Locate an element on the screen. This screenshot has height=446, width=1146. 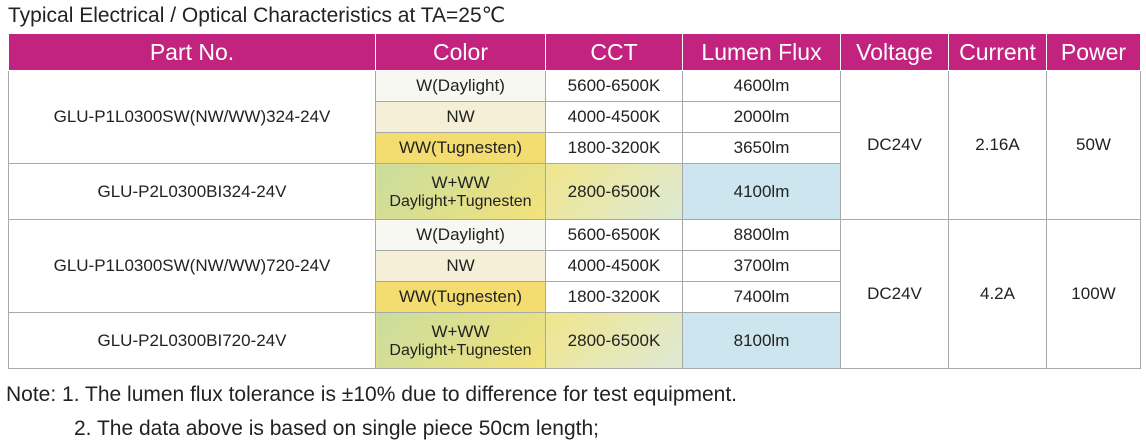
table-row: WW(Tugnesten) 1800-3200K 3650lm is located at coordinates (575, 148).